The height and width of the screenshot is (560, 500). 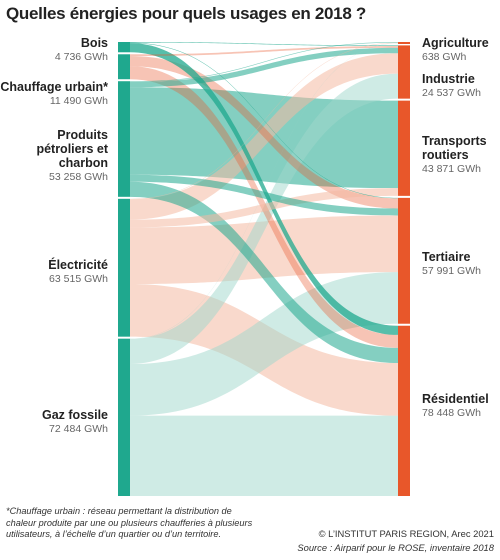 I want to click on source-label: Électricité 63 515 GWh, so click(x=78, y=272).